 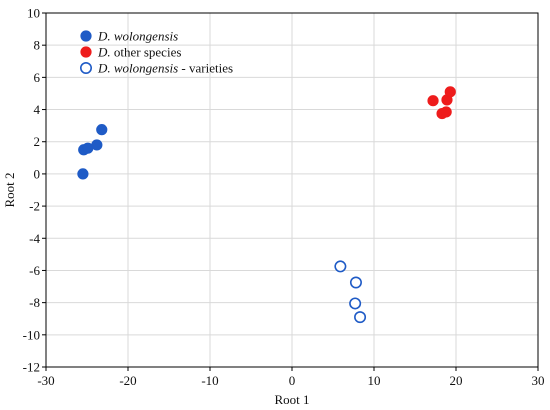 I want to click on legend-label: D. wolongensis, so click(x=137, y=36).